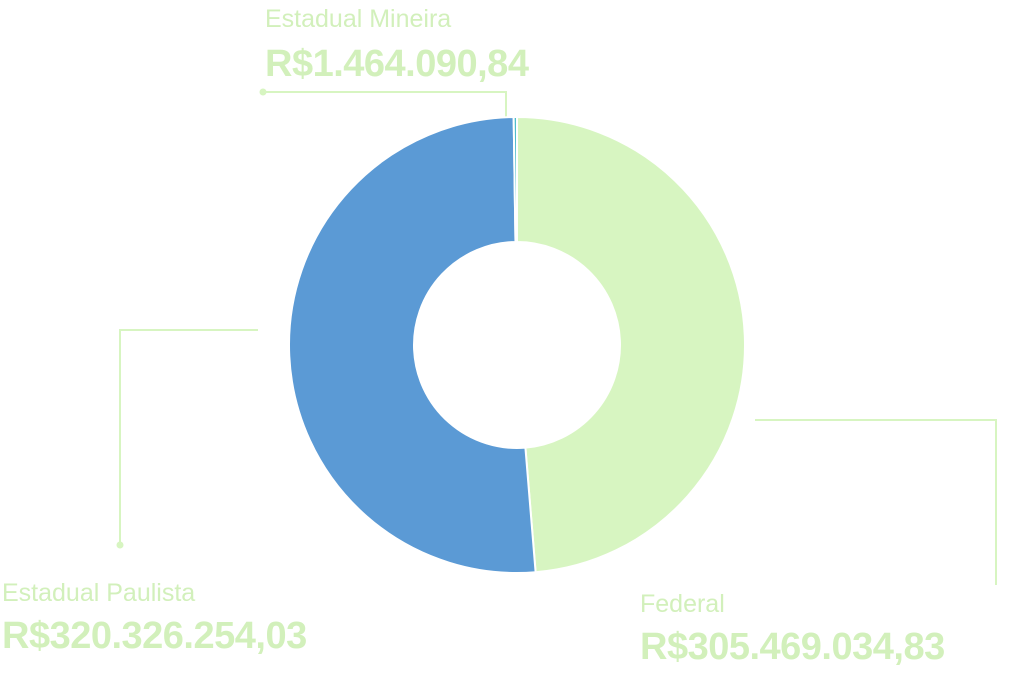 The image size is (1024, 675). I want to click on slice-value: R$1.464.090,84, so click(397, 64).